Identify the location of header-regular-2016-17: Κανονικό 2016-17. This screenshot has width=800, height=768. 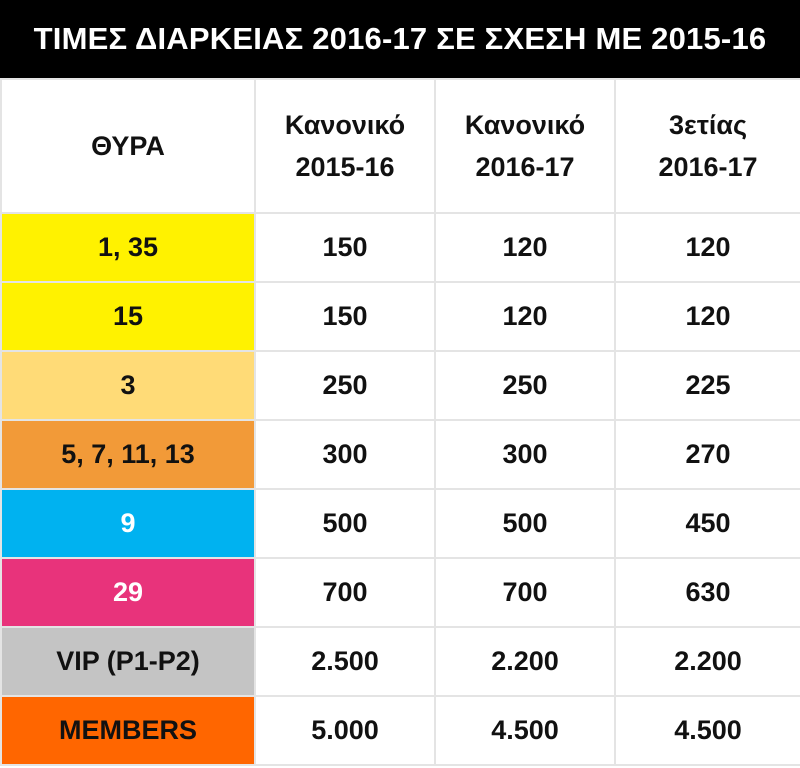
(525, 146).